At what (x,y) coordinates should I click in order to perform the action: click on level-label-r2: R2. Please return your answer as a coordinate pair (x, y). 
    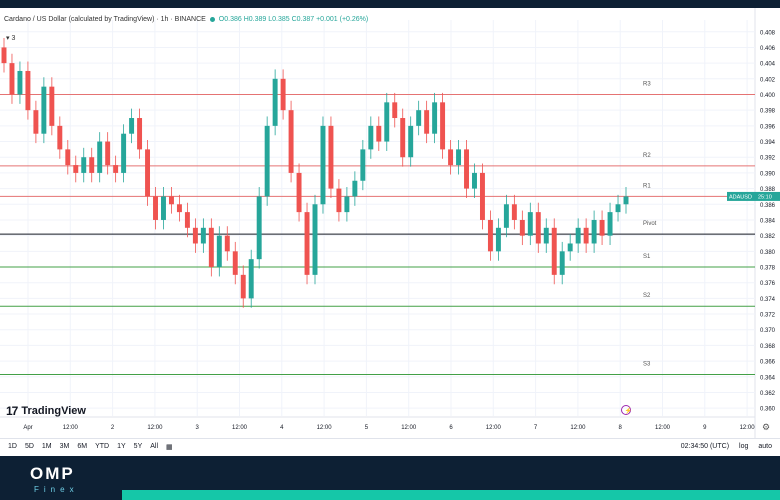
    Looking at the image, I should click on (647, 156).